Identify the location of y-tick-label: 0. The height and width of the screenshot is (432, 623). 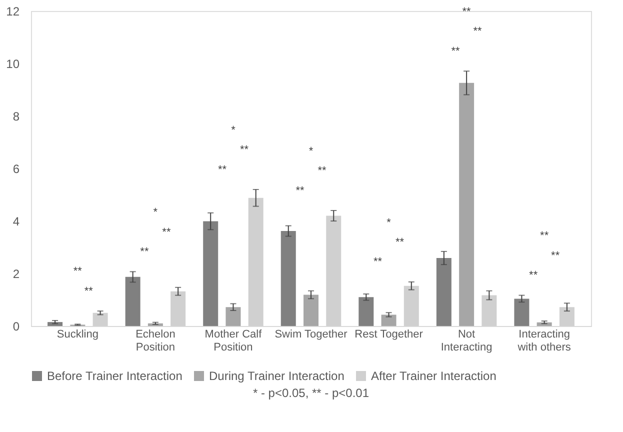
(16, 327).